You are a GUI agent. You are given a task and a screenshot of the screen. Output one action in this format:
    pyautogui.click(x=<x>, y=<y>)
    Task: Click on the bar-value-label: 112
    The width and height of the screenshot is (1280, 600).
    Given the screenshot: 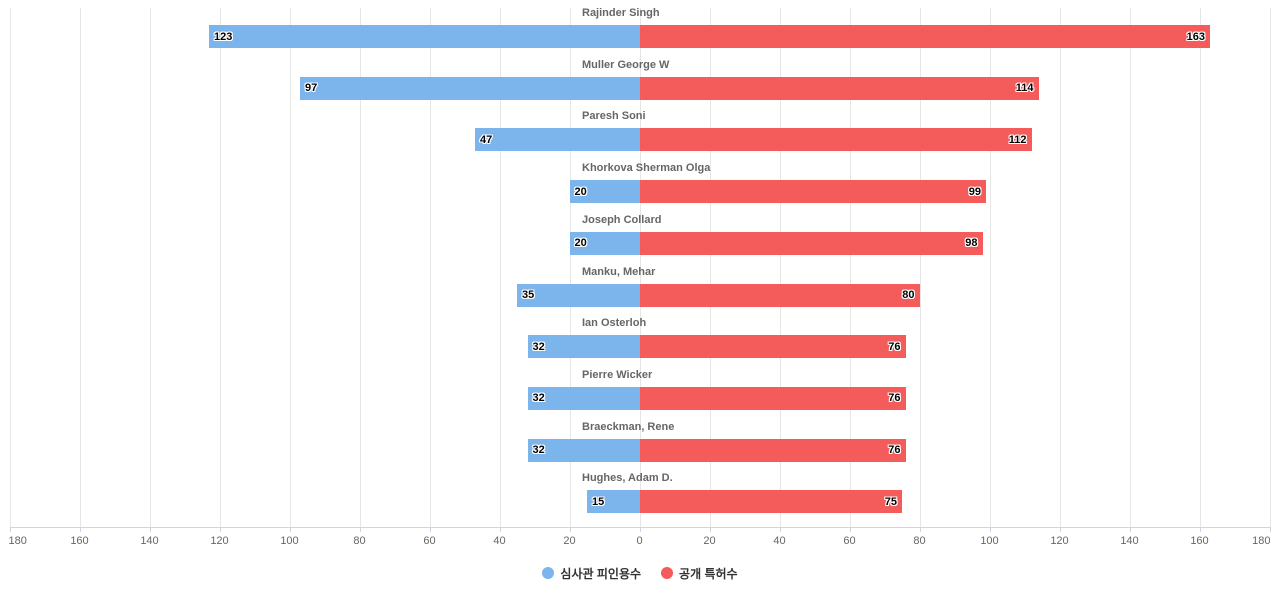 What is the action you would take?
    pyautogui.click(x=1017, y=139)
    